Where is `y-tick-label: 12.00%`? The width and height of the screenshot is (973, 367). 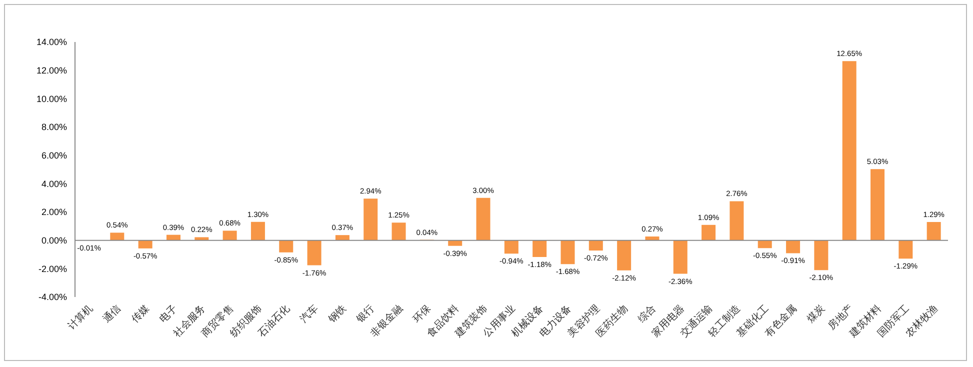
y-tick-label: 12.00% is located at coordinates (51, 71).